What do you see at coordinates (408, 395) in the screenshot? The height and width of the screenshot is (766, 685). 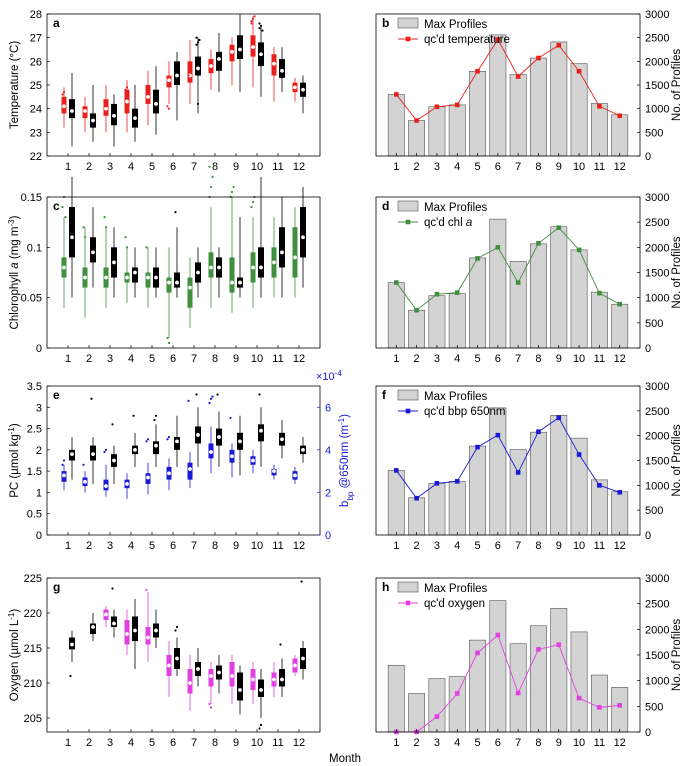 I see `panel-f-legend-bar-swatch` at bounding box center [408, 395].